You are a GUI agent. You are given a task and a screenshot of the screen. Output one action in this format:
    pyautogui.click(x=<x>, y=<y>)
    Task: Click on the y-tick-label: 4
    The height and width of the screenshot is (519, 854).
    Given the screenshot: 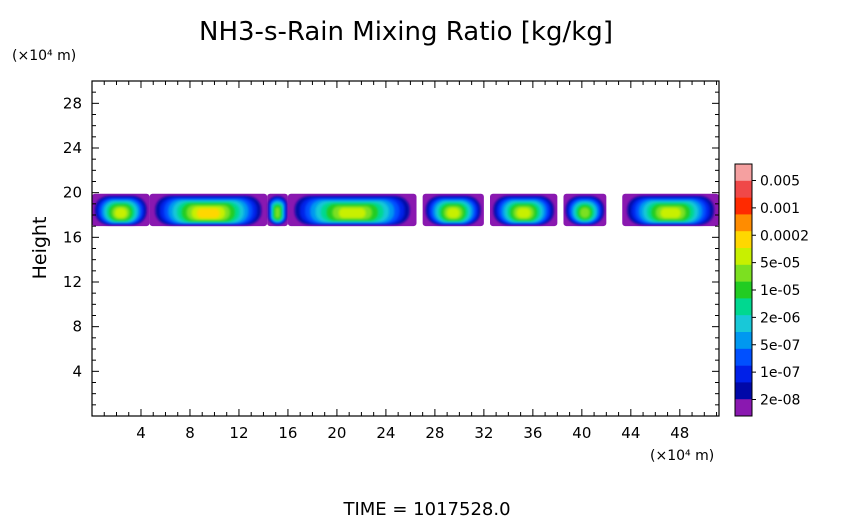 What is the action you would take?
    pyautogui.click(x=77, y=371)
    